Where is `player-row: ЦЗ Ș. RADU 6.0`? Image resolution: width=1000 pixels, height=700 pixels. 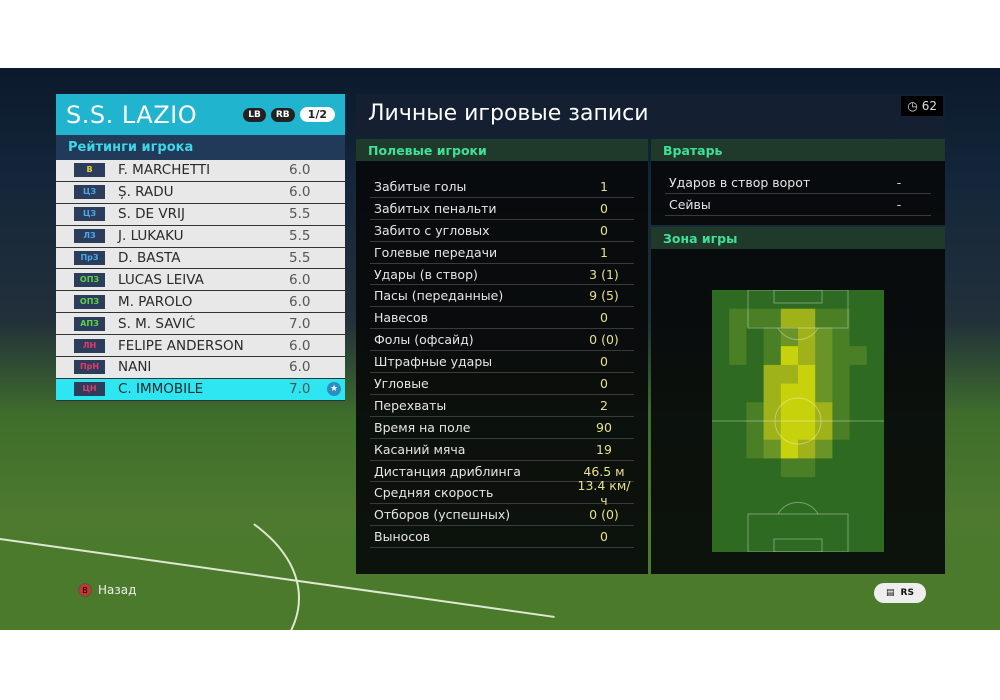
player-row: ЦЗ Ș. RADU 6.0 is located at coordinates (200, 192).